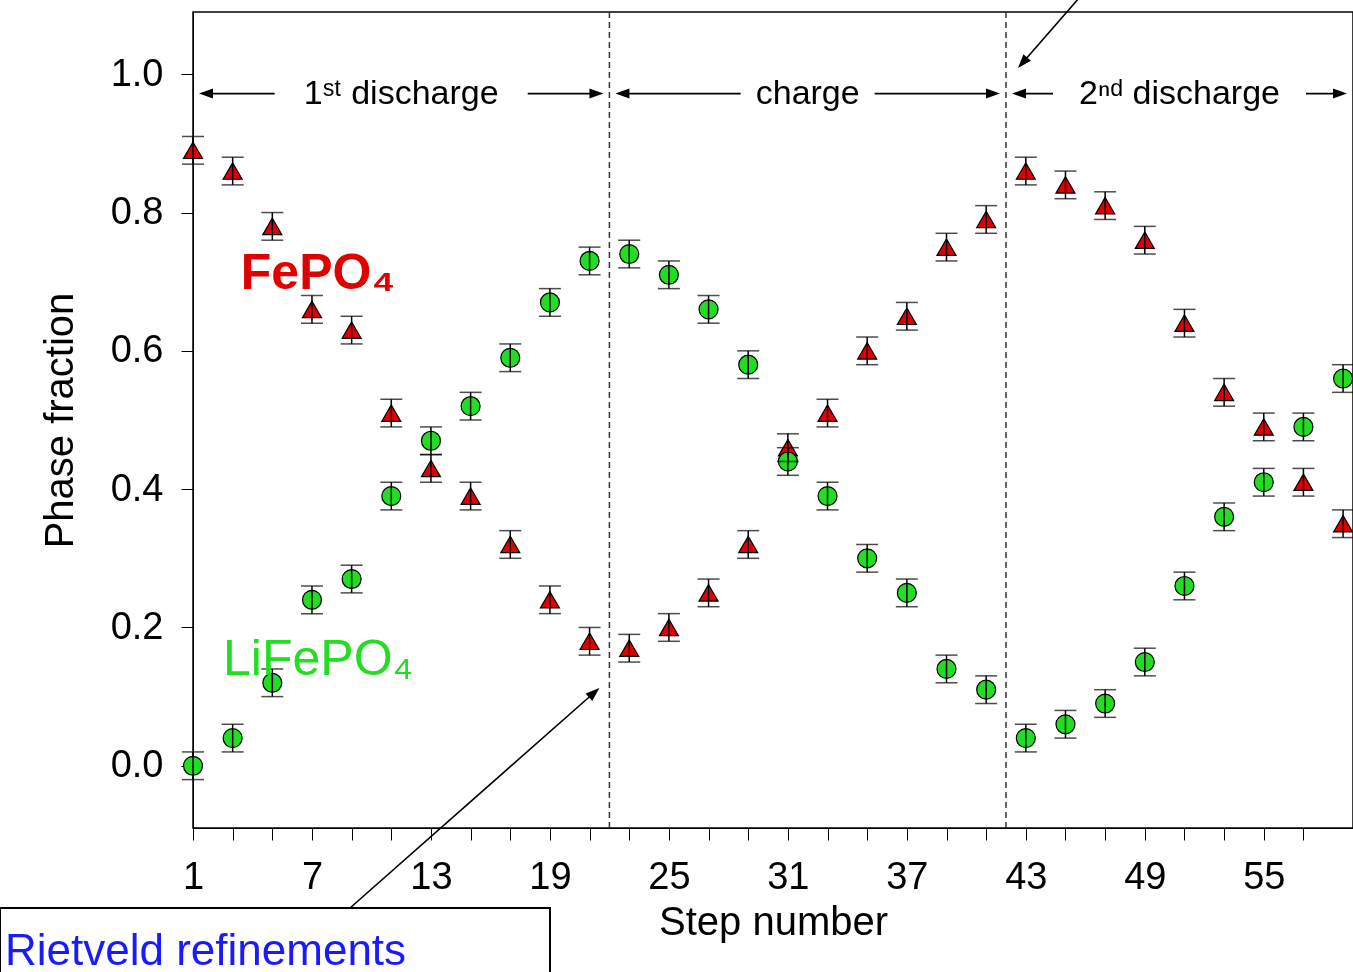  Describe the element at coordinates (401, 91) in the screenshot. I see `annotation: 1ˢᵗ discharge` at that location.